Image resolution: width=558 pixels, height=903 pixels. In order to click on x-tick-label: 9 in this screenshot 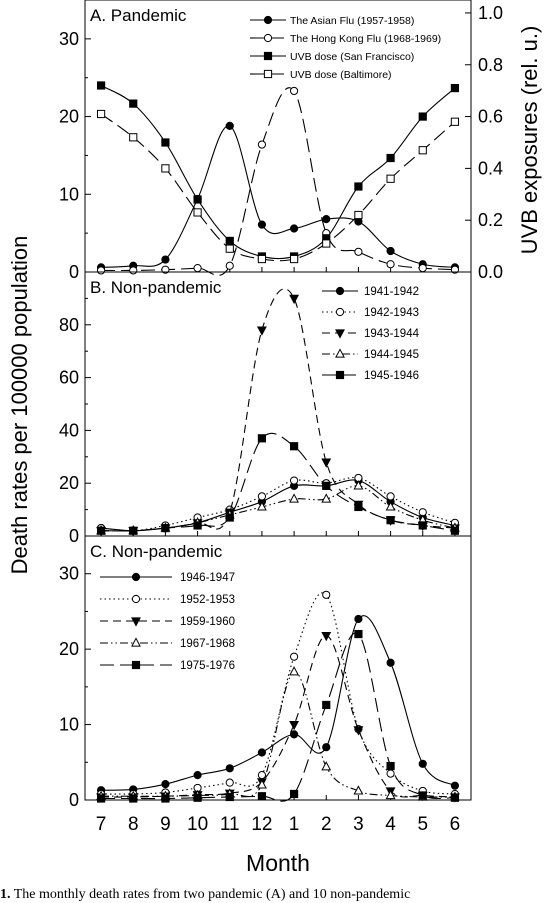, I will do `click(165, 824)`.